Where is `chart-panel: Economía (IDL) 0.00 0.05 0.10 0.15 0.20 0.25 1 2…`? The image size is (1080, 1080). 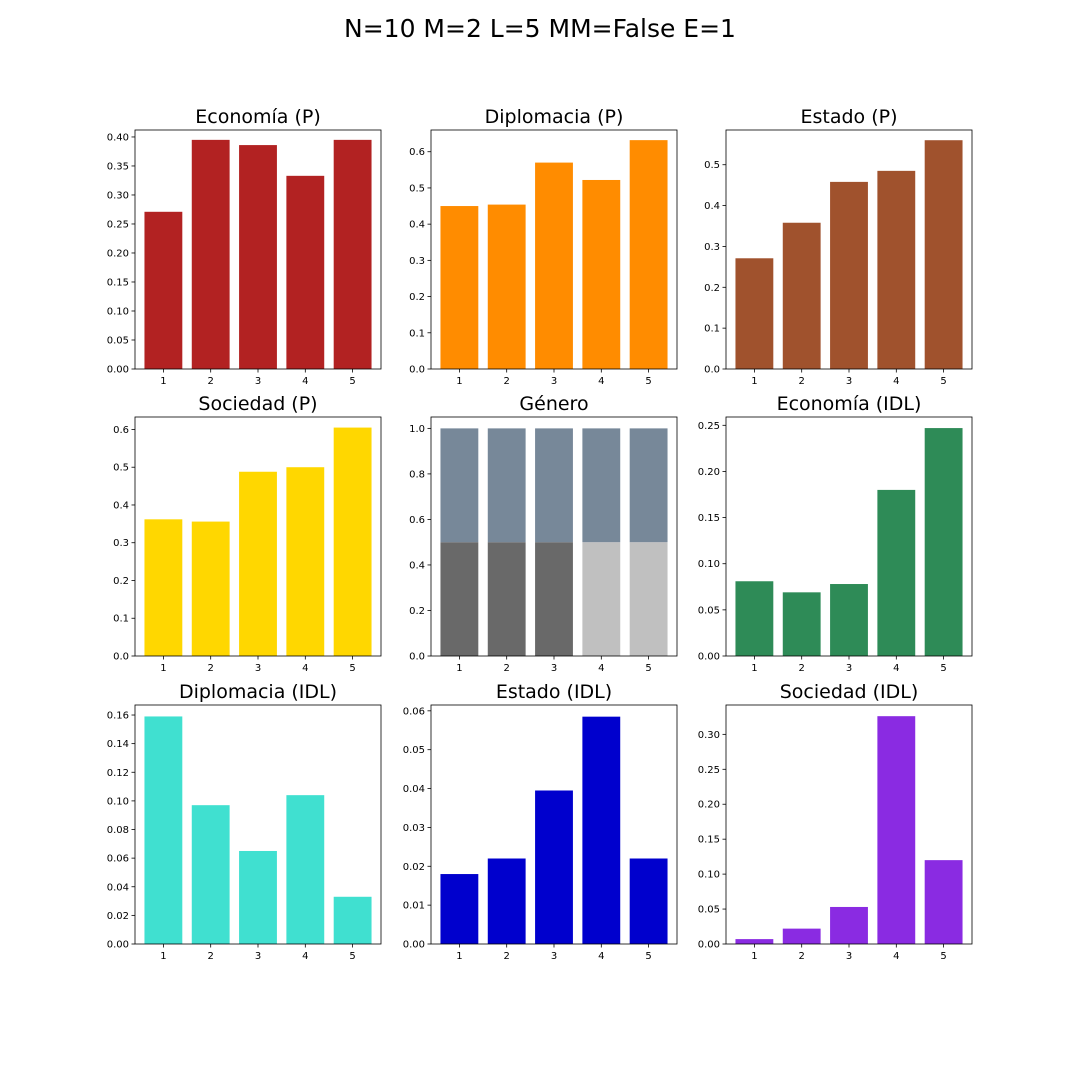
chart-panel: Economía (IDL) 0.00 0.05 0.10 0.15 0.20 0.25 1 2… is located at coordinates (835, 533).